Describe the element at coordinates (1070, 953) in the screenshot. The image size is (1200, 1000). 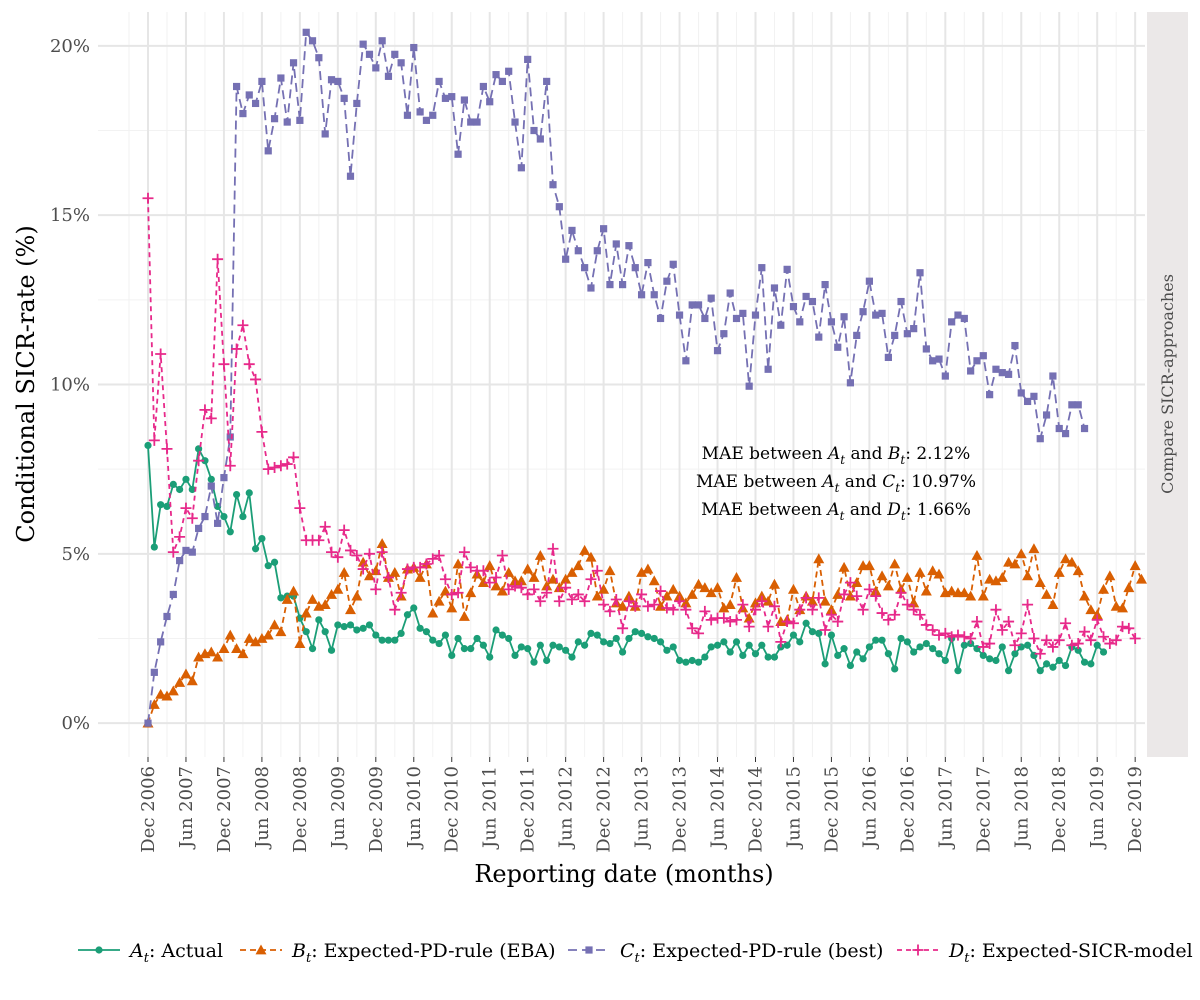
I see `legend-label: Dt: Expected-SICR-model` at that location.